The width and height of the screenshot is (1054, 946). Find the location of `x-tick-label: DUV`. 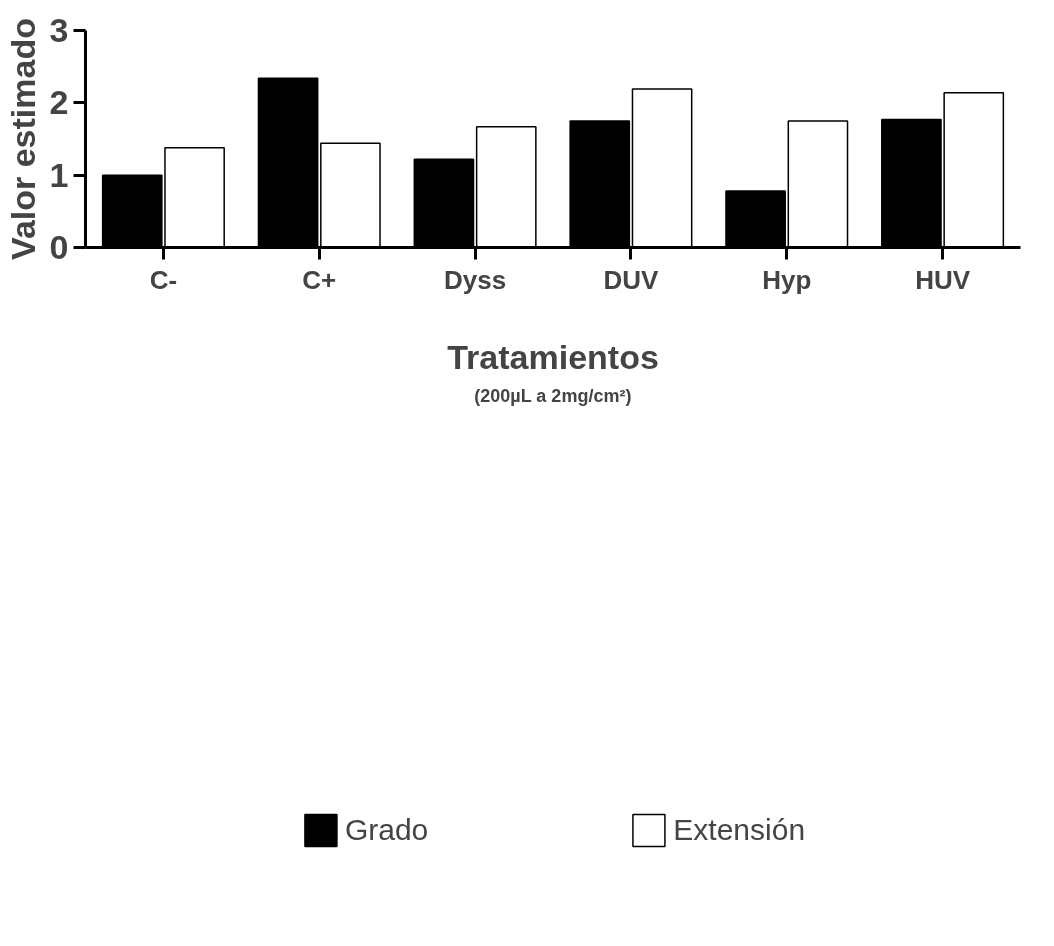

x-tick-label: DUV is located at coordinates (631, 279).